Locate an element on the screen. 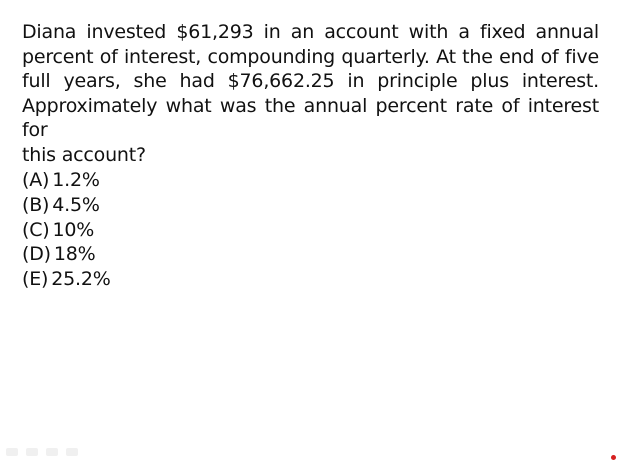  choice-letter: (E) is located at coordinates (35, 279).